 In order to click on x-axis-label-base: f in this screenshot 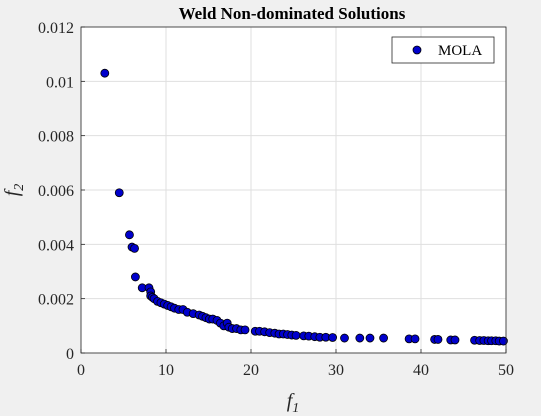, I will do `click(291, 401)`.